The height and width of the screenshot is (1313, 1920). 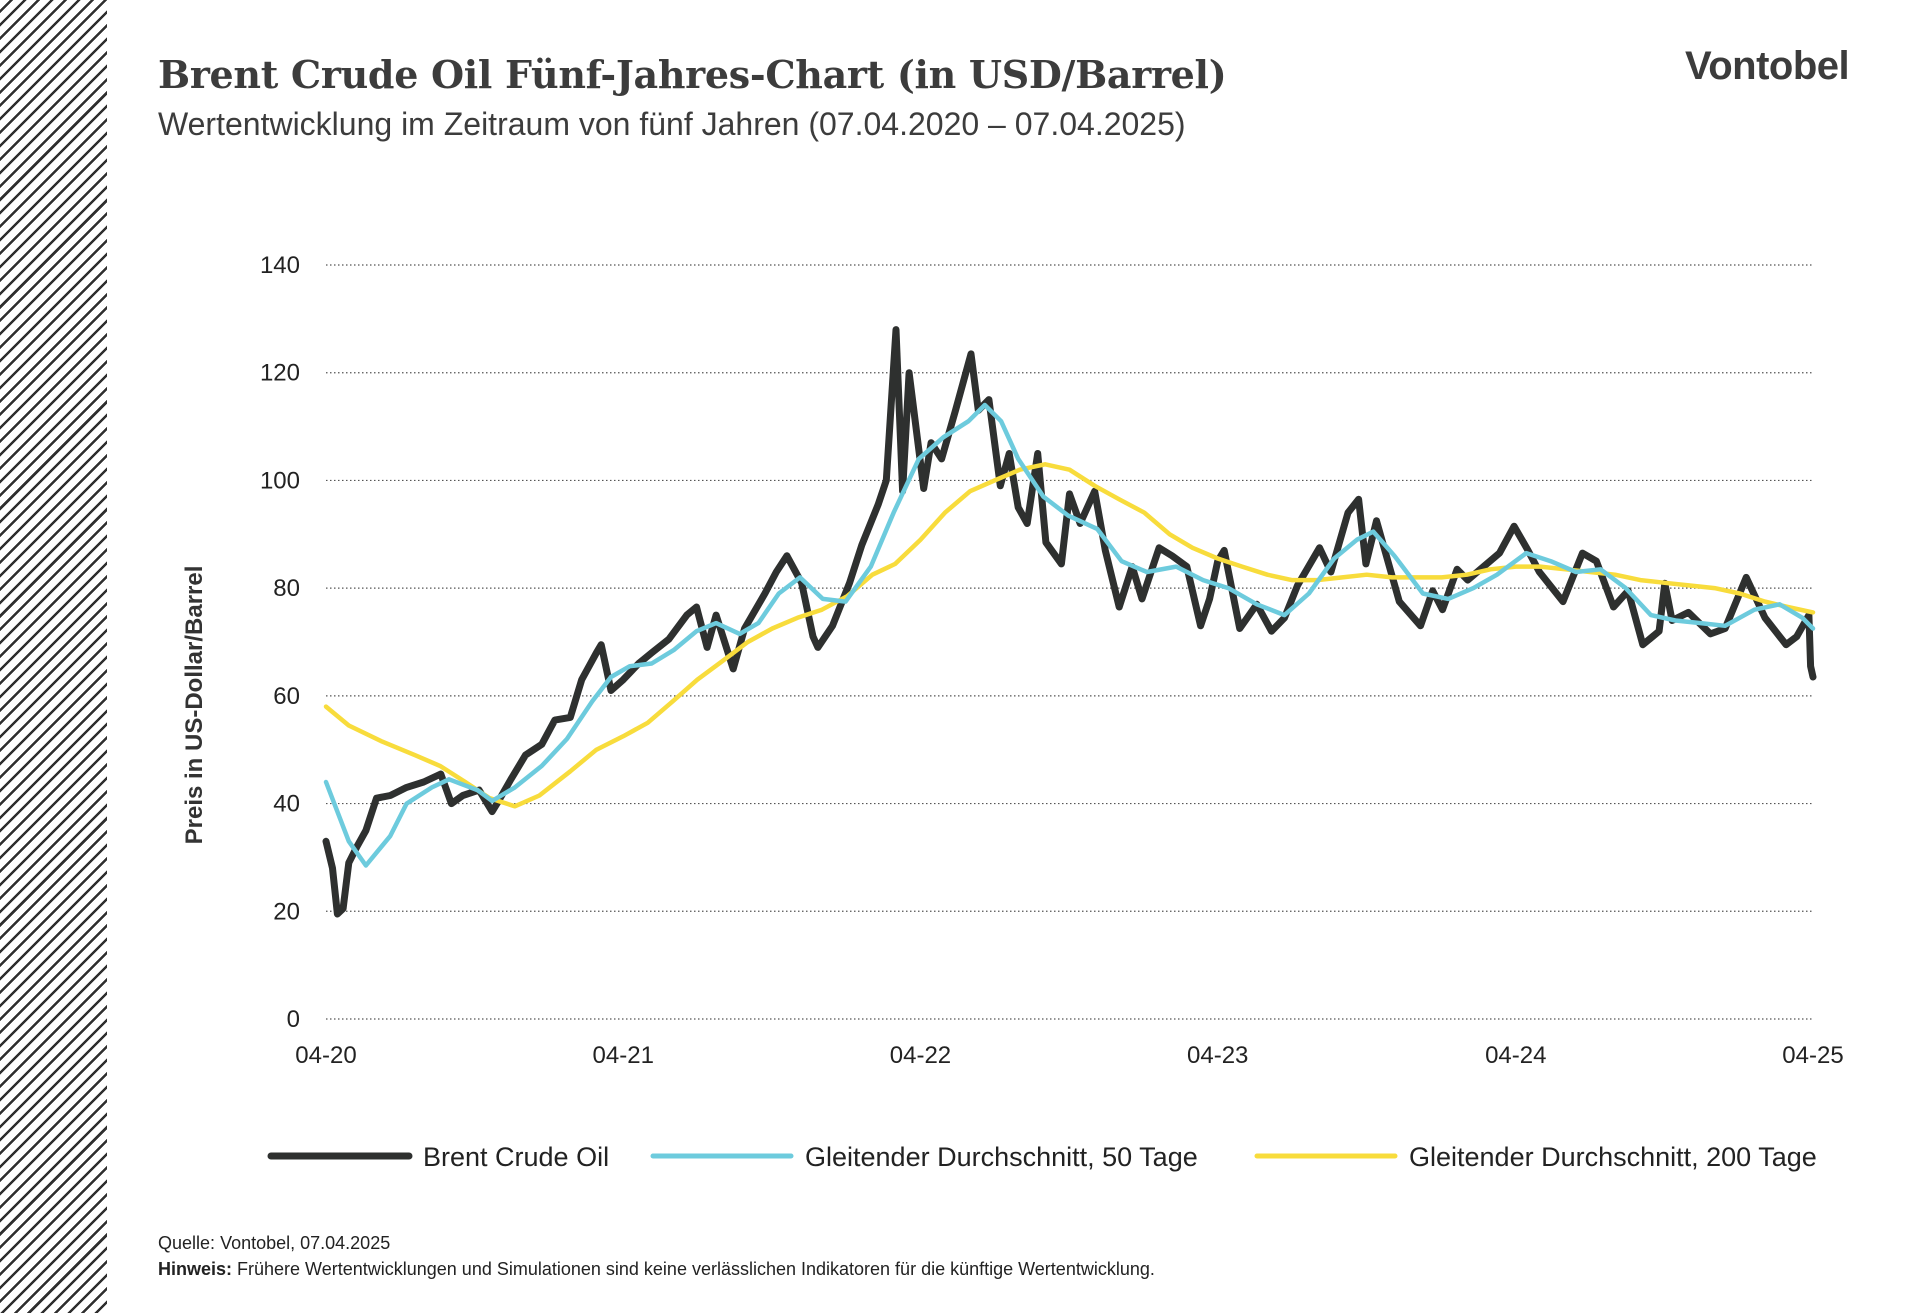 What do you see at coordinates (286, 588) in the screenshot?
I see `y-tick-label: 80` at bounding box center [286, 588].